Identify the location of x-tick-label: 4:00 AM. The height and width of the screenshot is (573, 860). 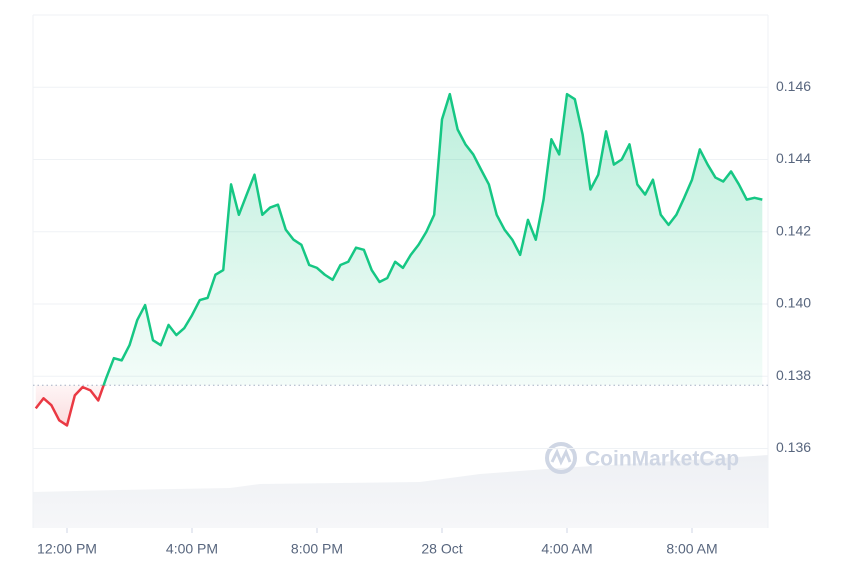
(566, 549).